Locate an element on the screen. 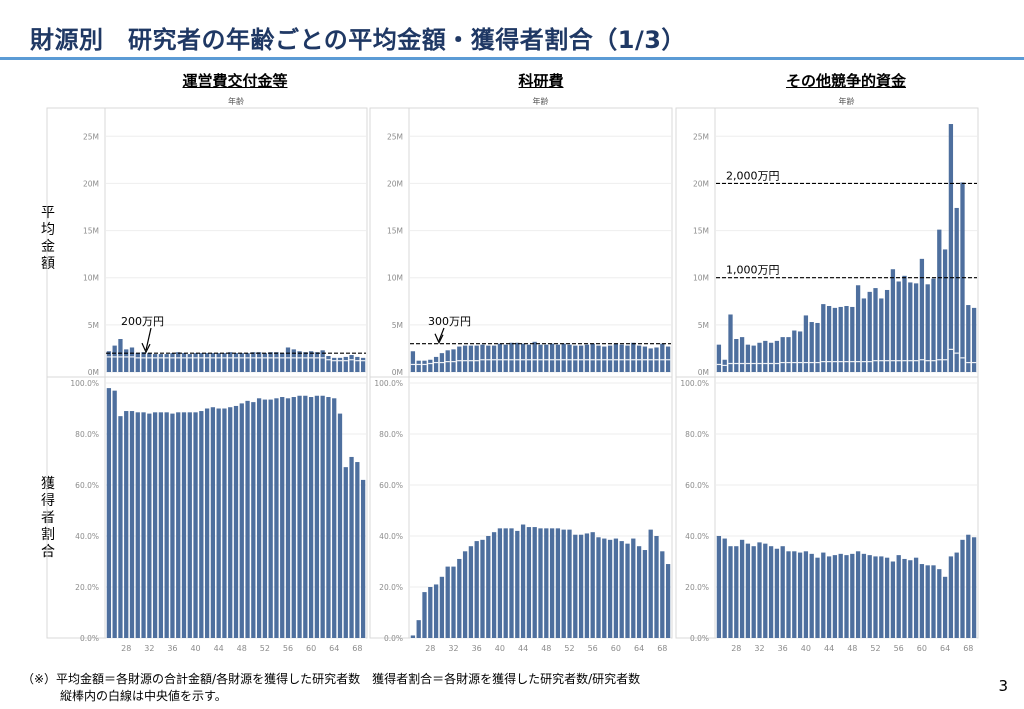 The image size is (1024, 709). y-tick-label: 5M is located at coordinates (703, 325).